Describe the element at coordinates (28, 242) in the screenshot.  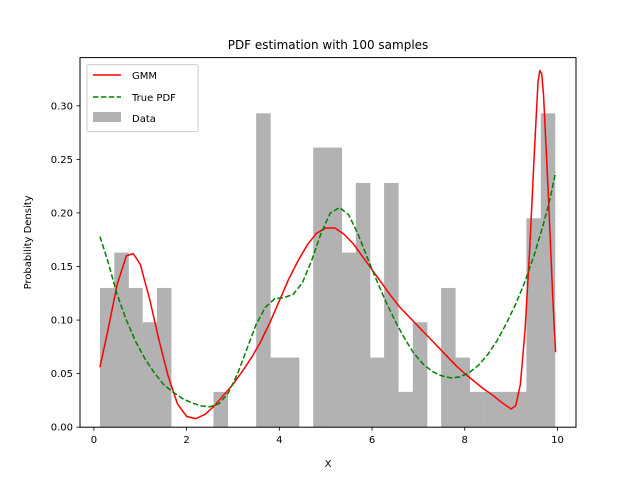
I see `y-axis-label: Probability Density` at that location.